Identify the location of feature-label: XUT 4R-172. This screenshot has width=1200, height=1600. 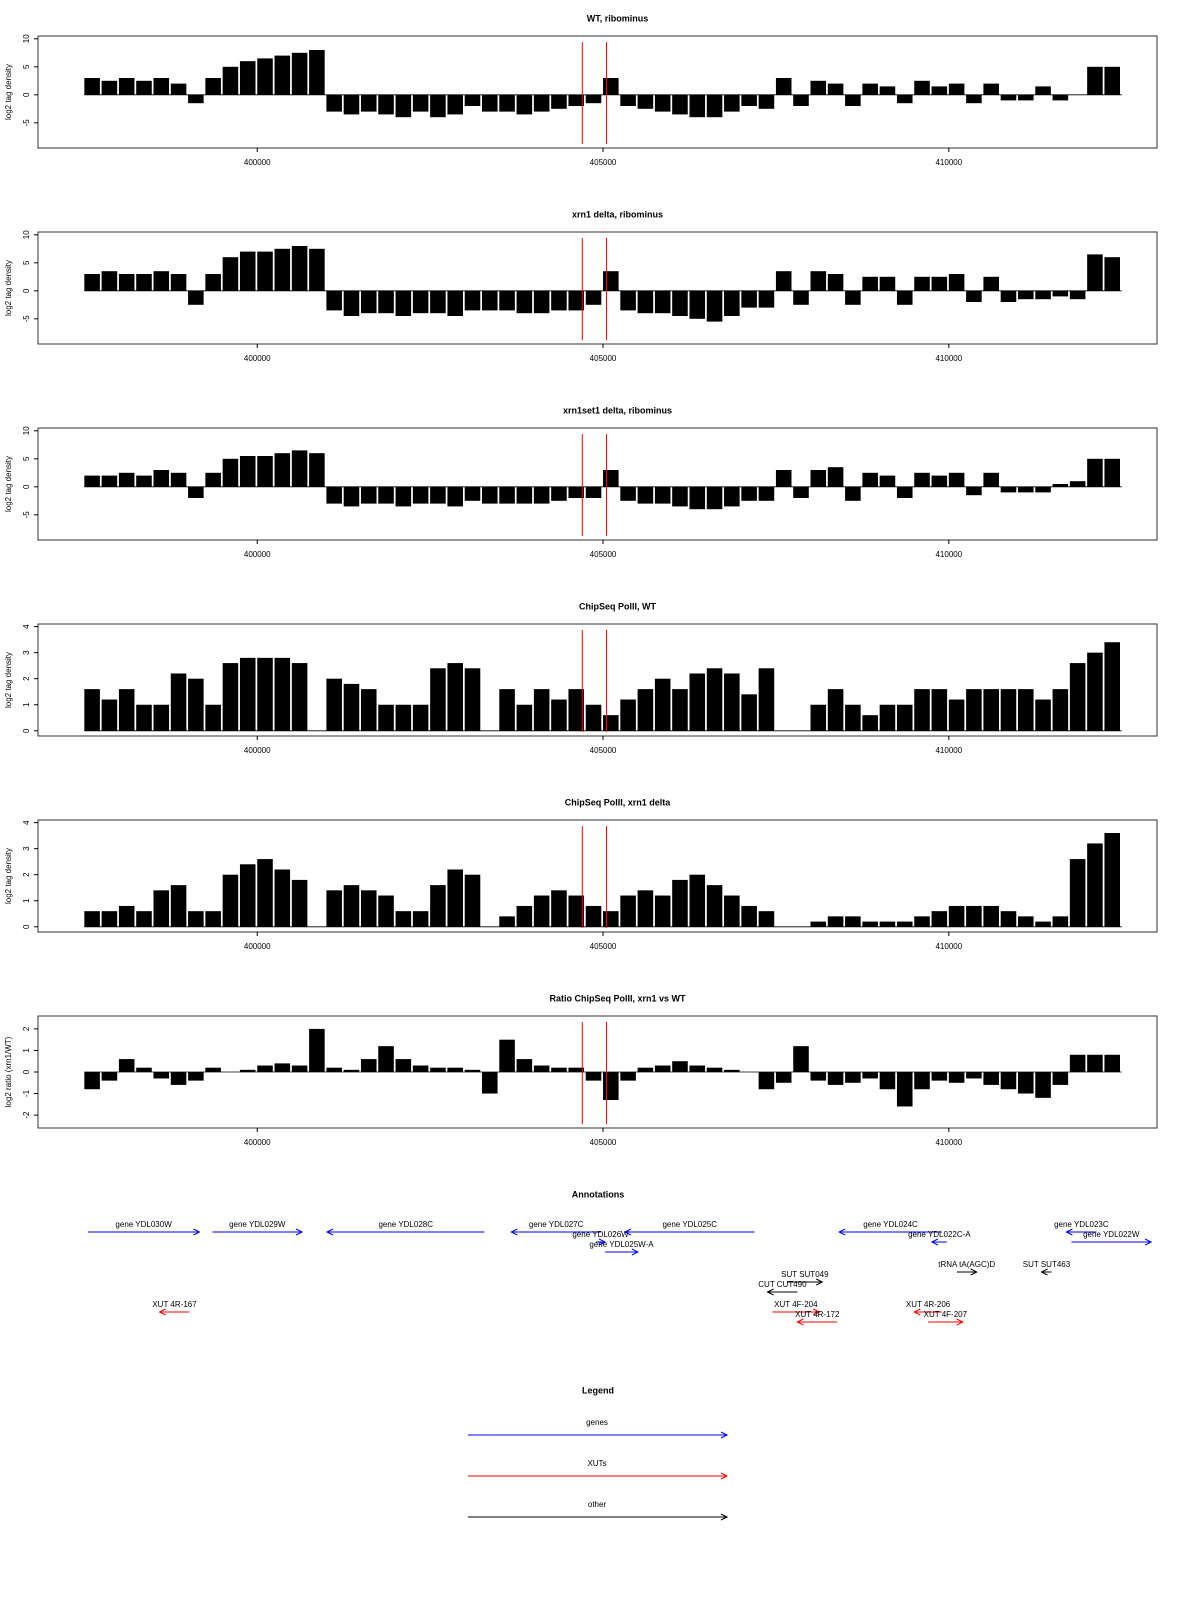
(817, 1314).